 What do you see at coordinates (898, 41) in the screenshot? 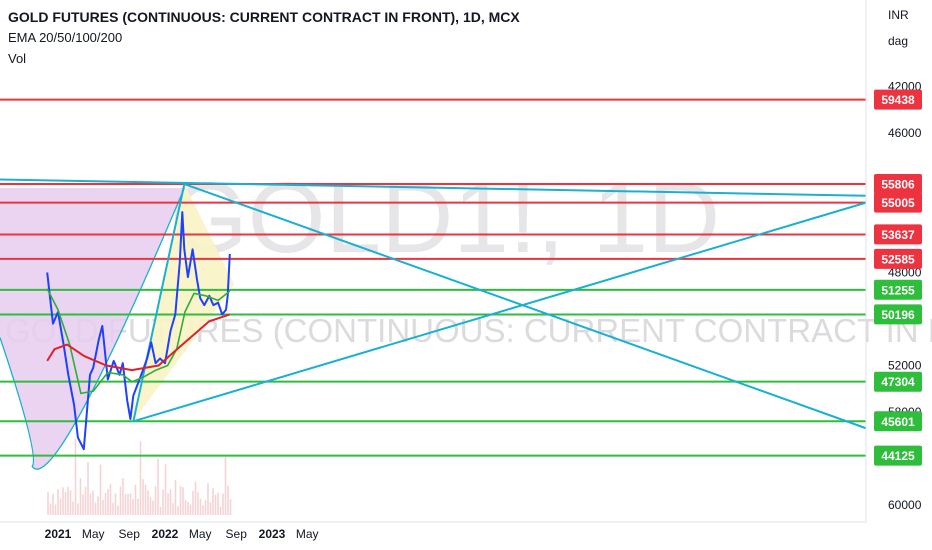
I see `axis-unit-label: dag` at bounding box center [898, 41].